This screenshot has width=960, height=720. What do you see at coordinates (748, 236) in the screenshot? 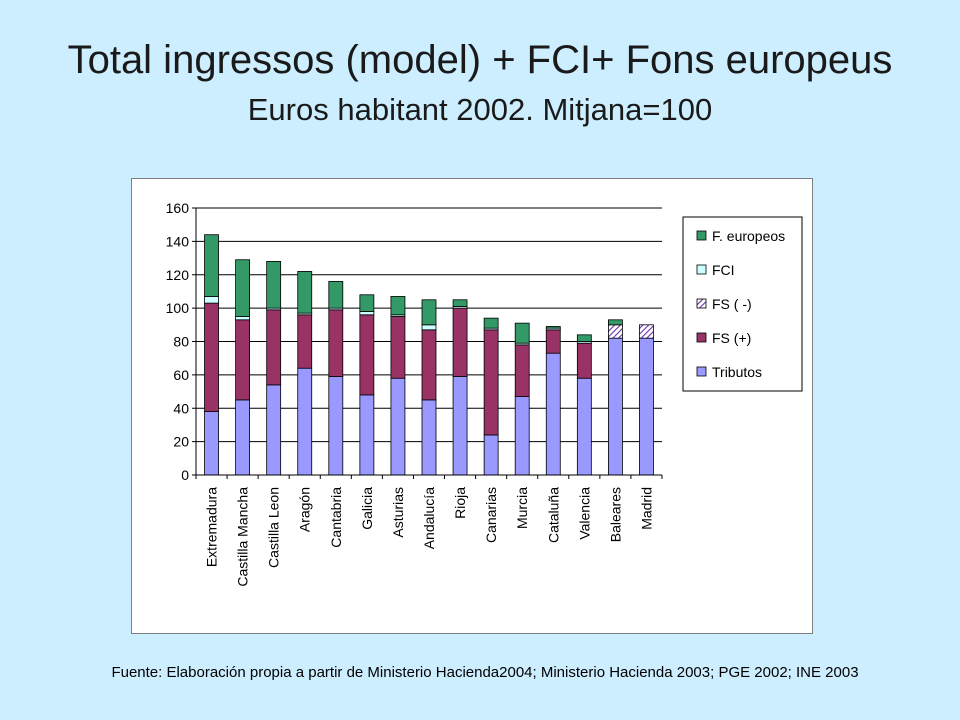
I see `legend-label: F. europeos` at bounding box center [748, 236].